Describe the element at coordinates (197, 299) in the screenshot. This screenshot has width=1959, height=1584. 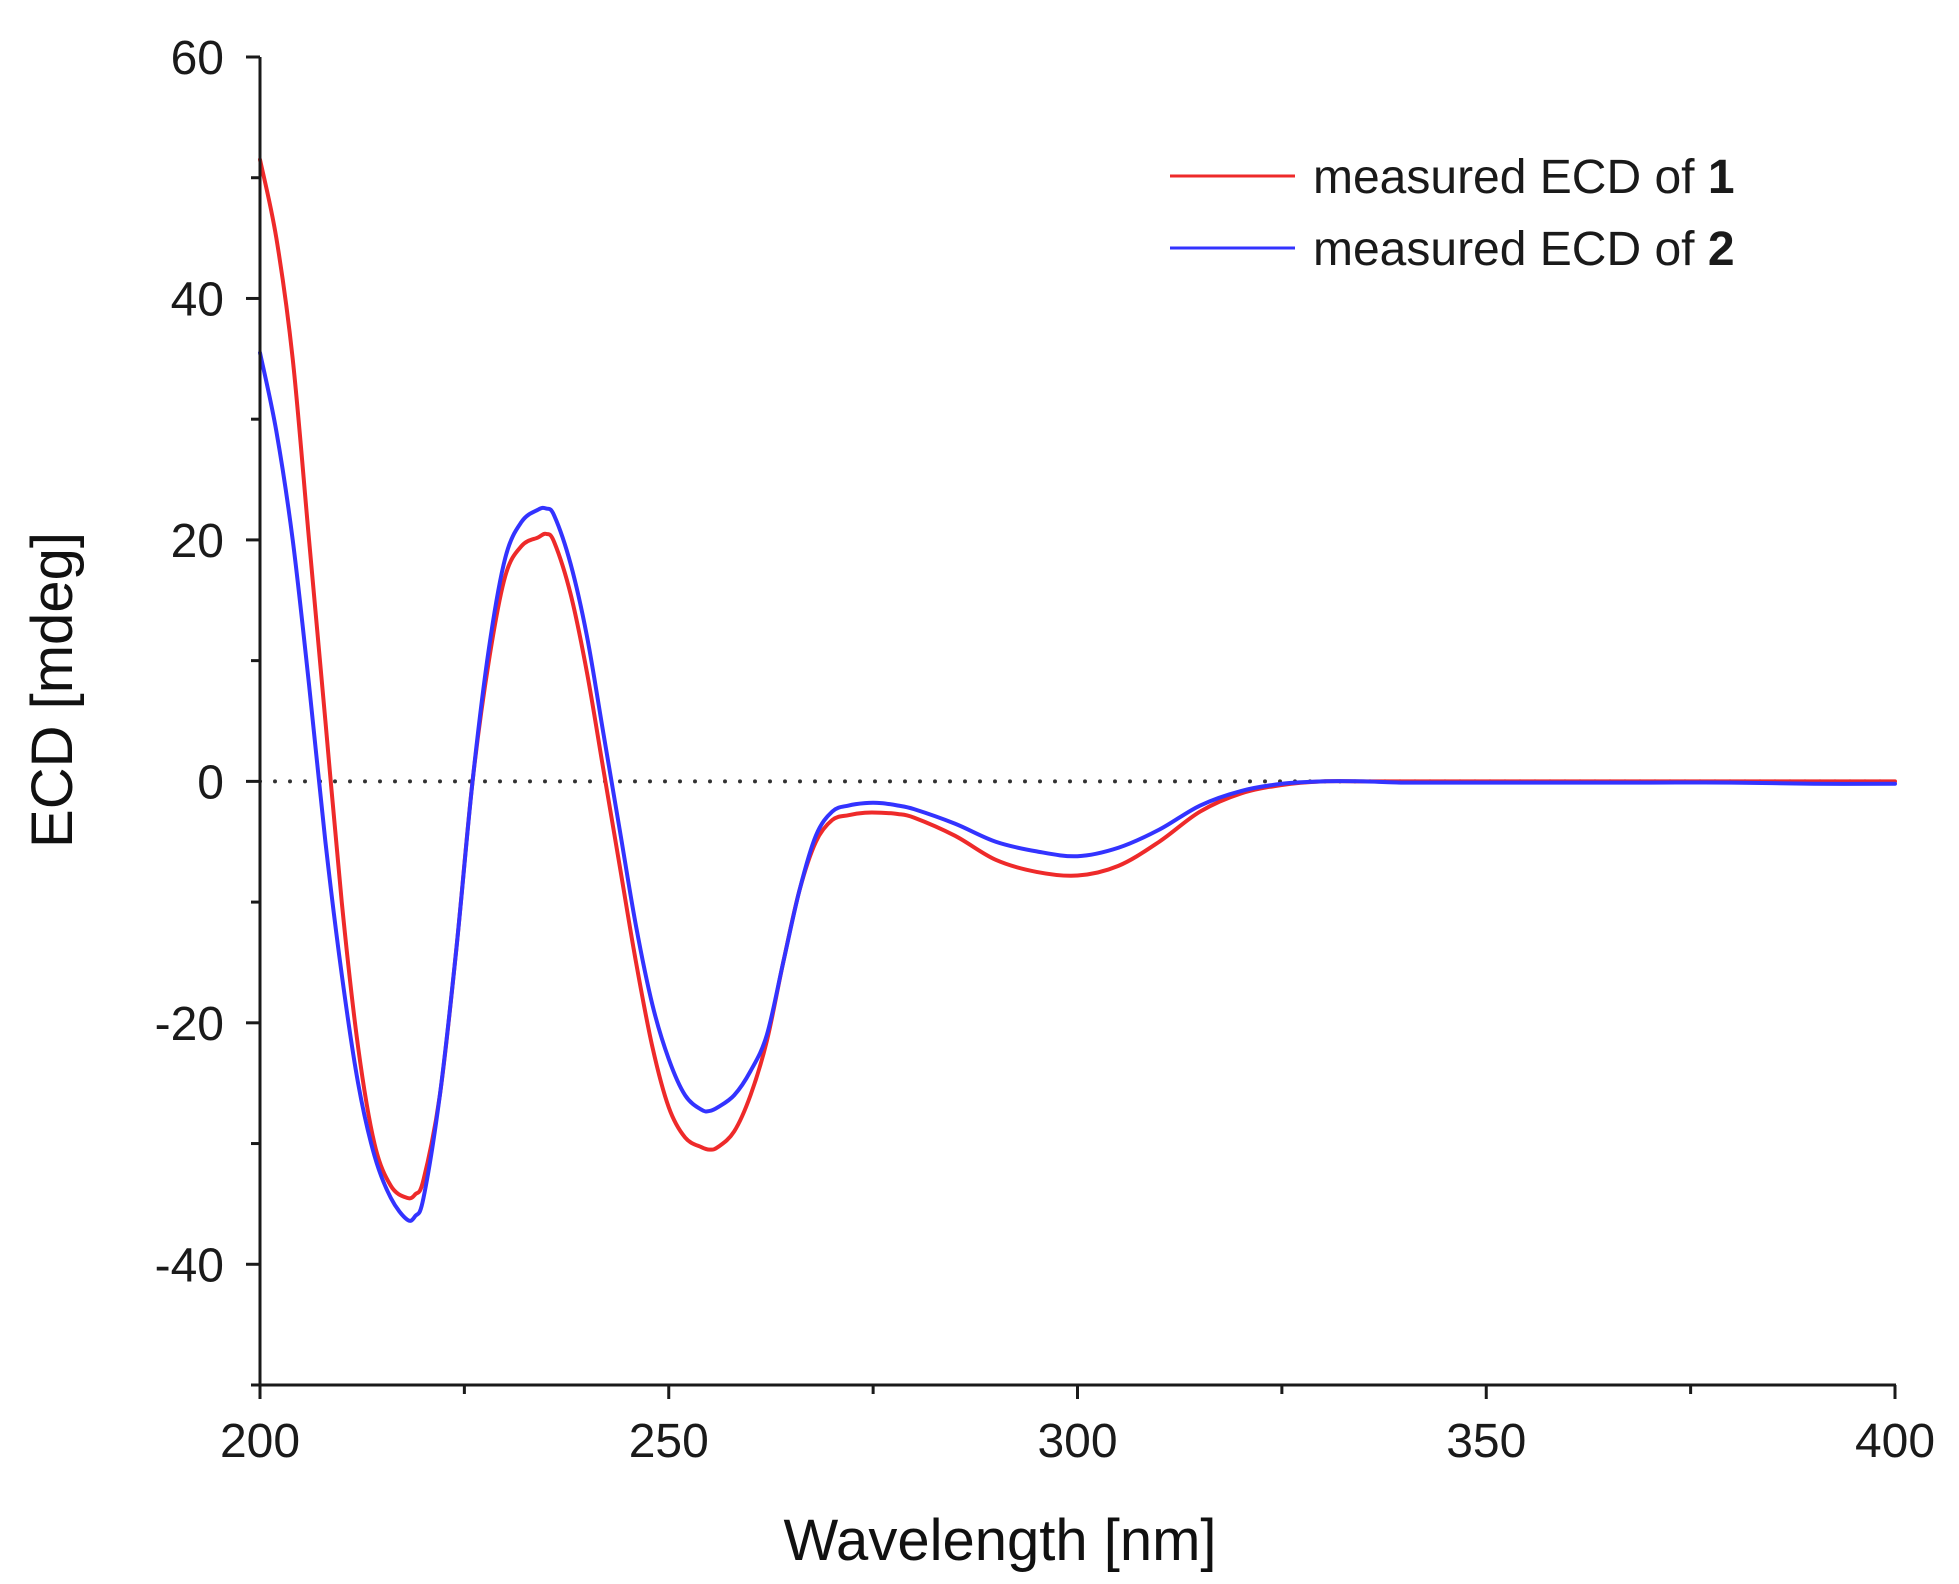
I see `y-tick-label: 40` at that location.